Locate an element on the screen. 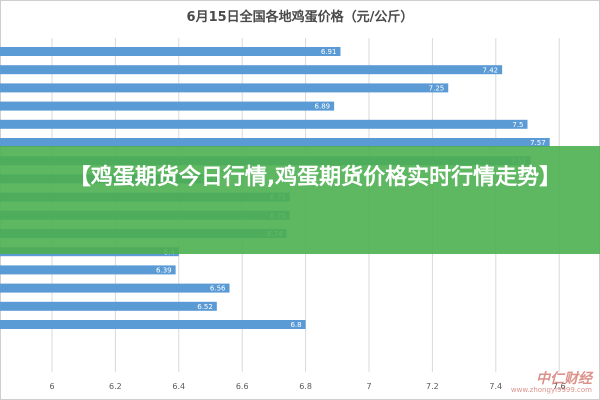 Image resolution: width=600 pixels, height=400 pixels. x-tick-label-4: 6.8 is located at coordinates (305, 386).